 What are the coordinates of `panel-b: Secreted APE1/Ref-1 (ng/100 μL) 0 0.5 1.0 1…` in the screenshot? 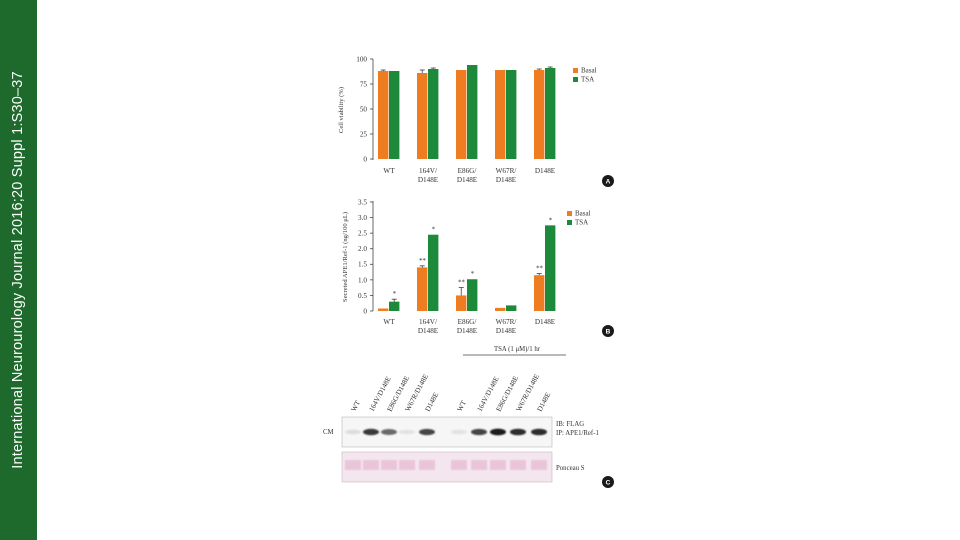 It's located at (478, 267).